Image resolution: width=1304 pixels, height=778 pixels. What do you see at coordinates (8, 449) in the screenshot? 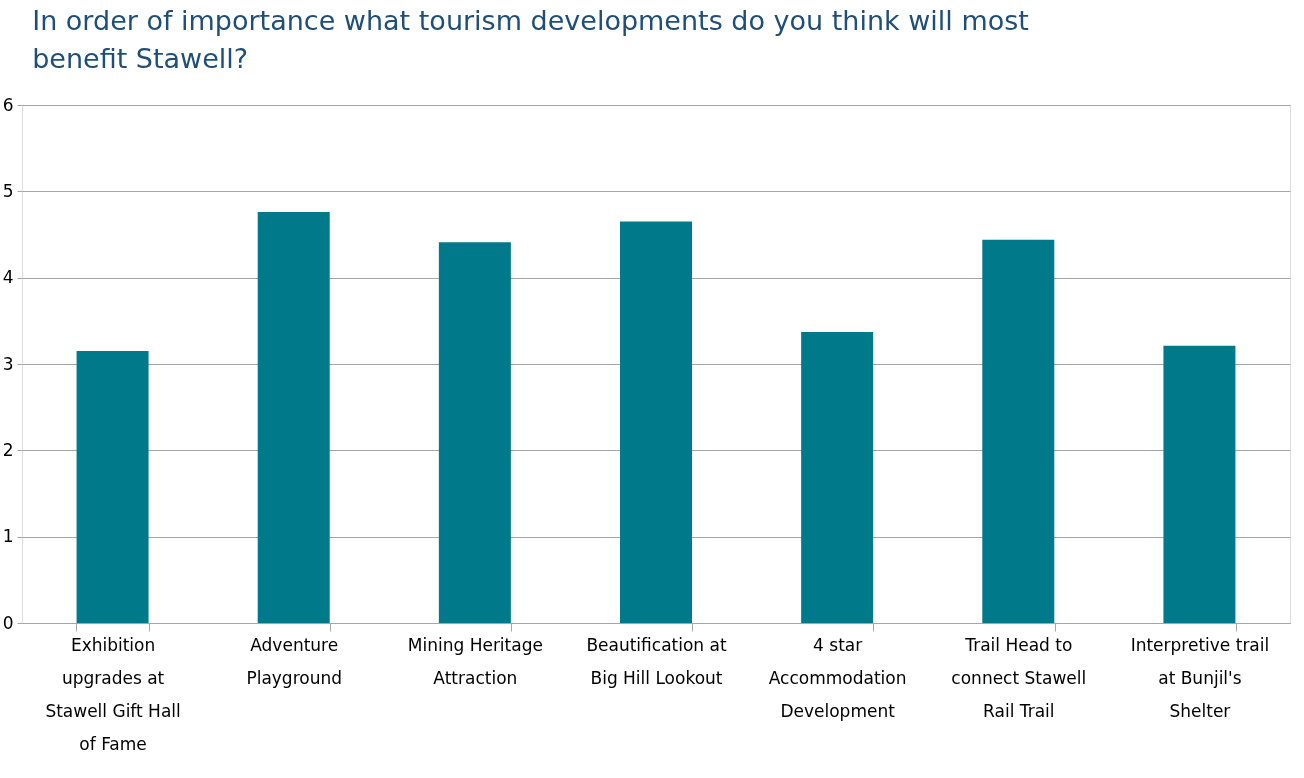
I see `y-tick-label: 2` at bounding box center [8, 449].